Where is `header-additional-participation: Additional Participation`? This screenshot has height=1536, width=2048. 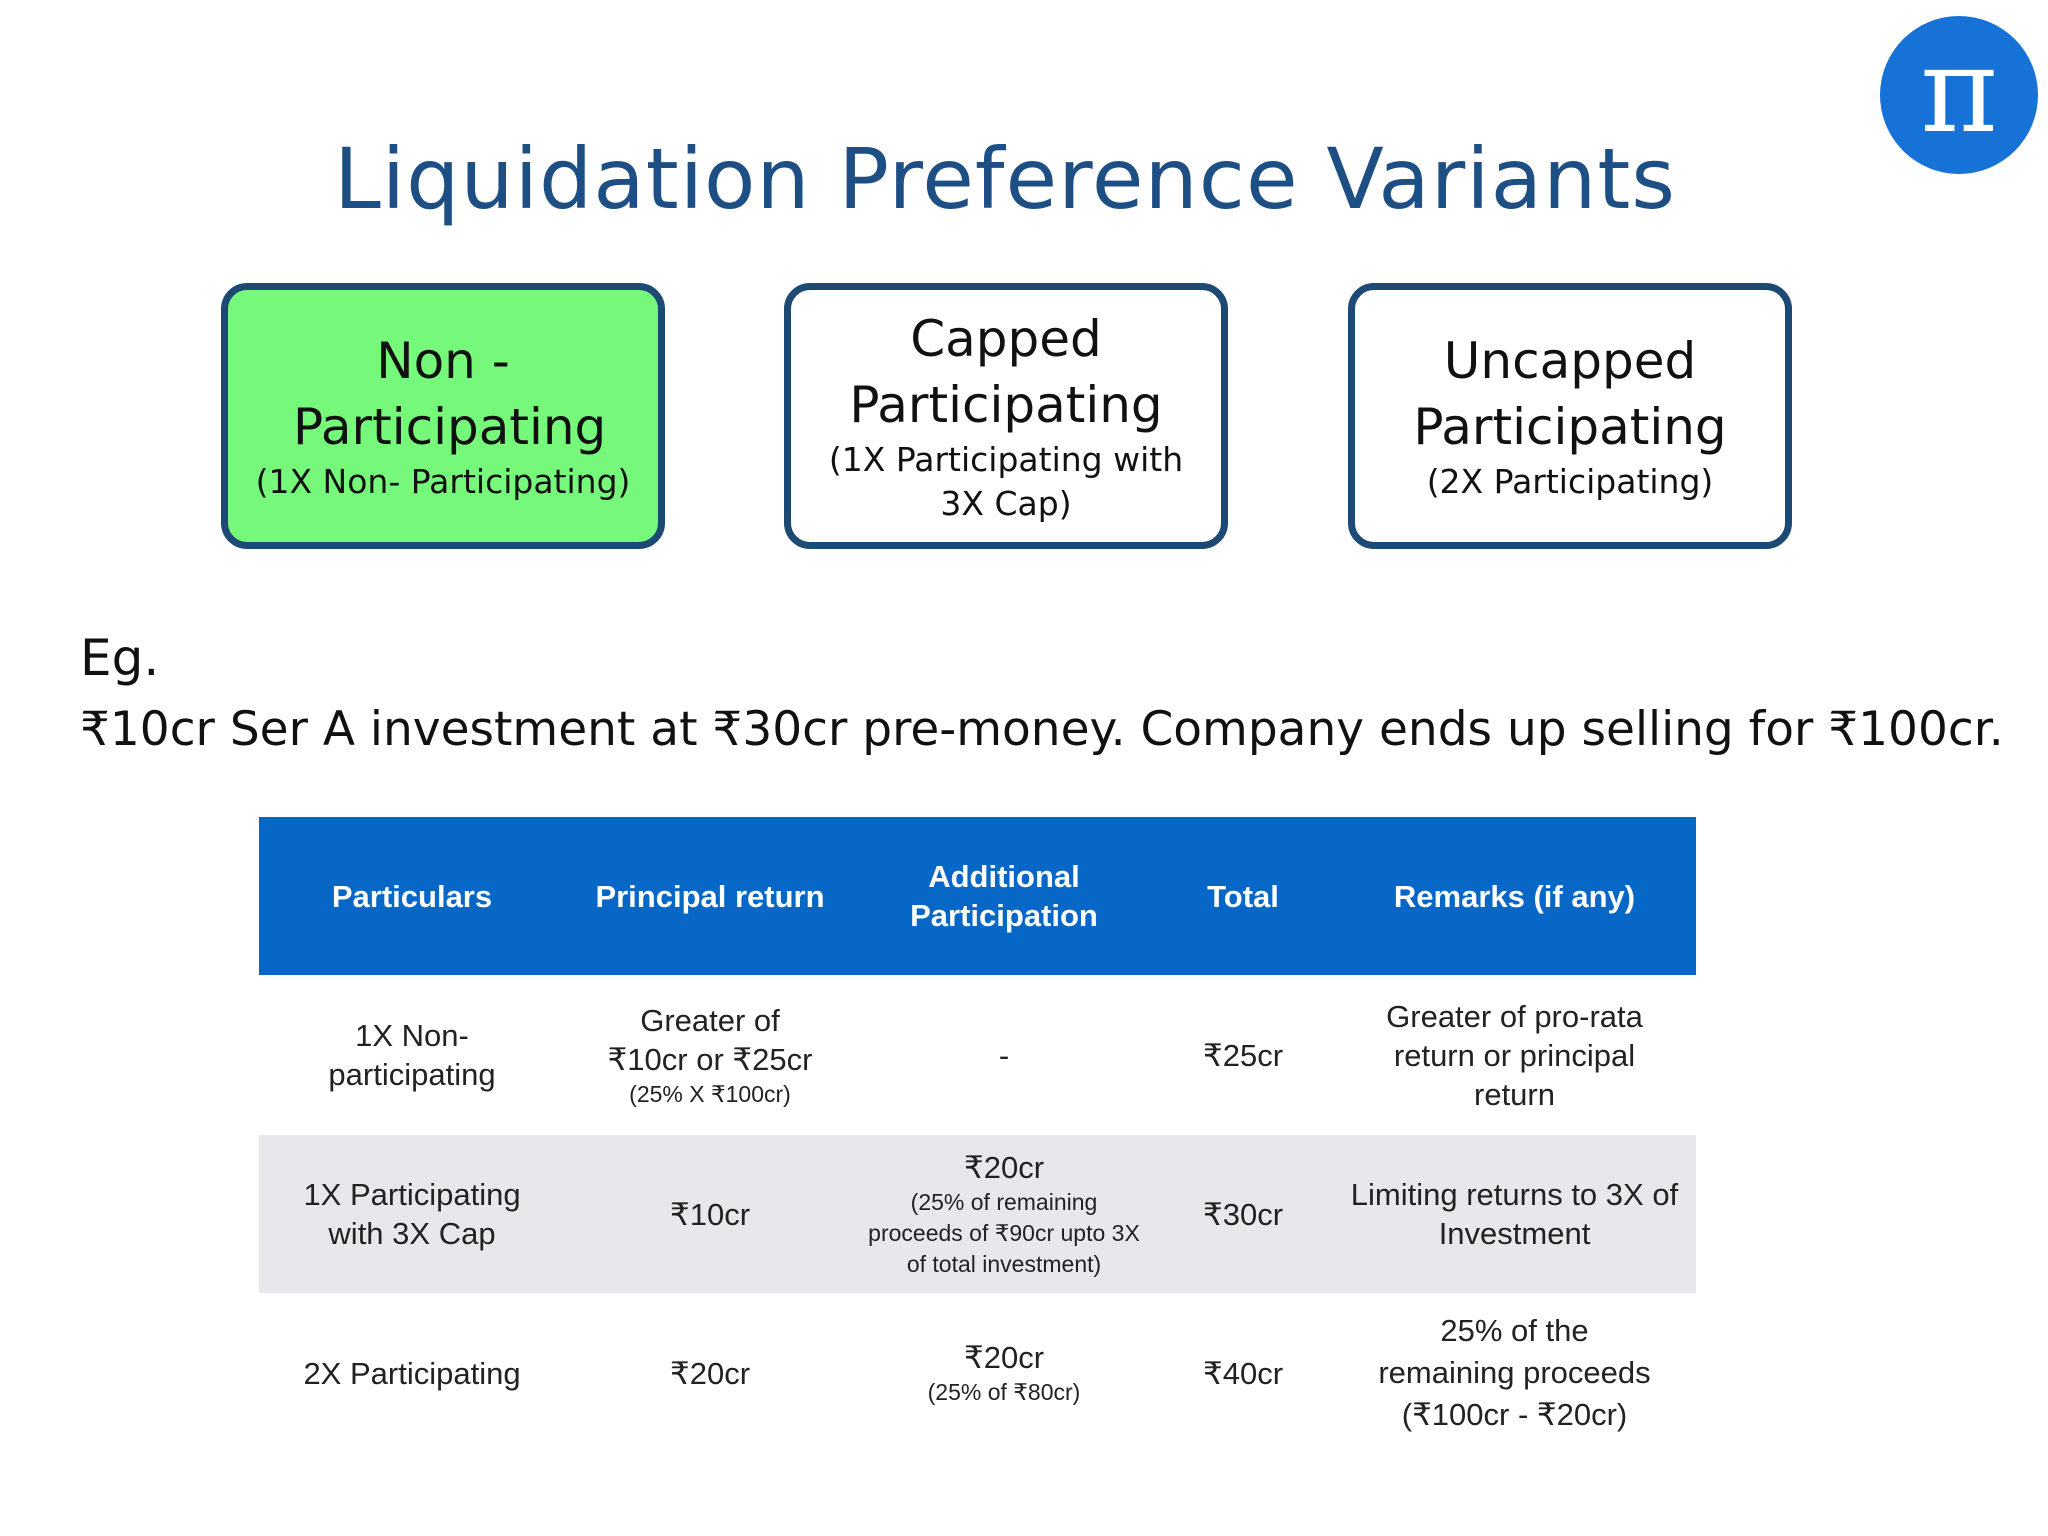 header-additional-participation: Additional Participation is located at coordinates (1004, 896).